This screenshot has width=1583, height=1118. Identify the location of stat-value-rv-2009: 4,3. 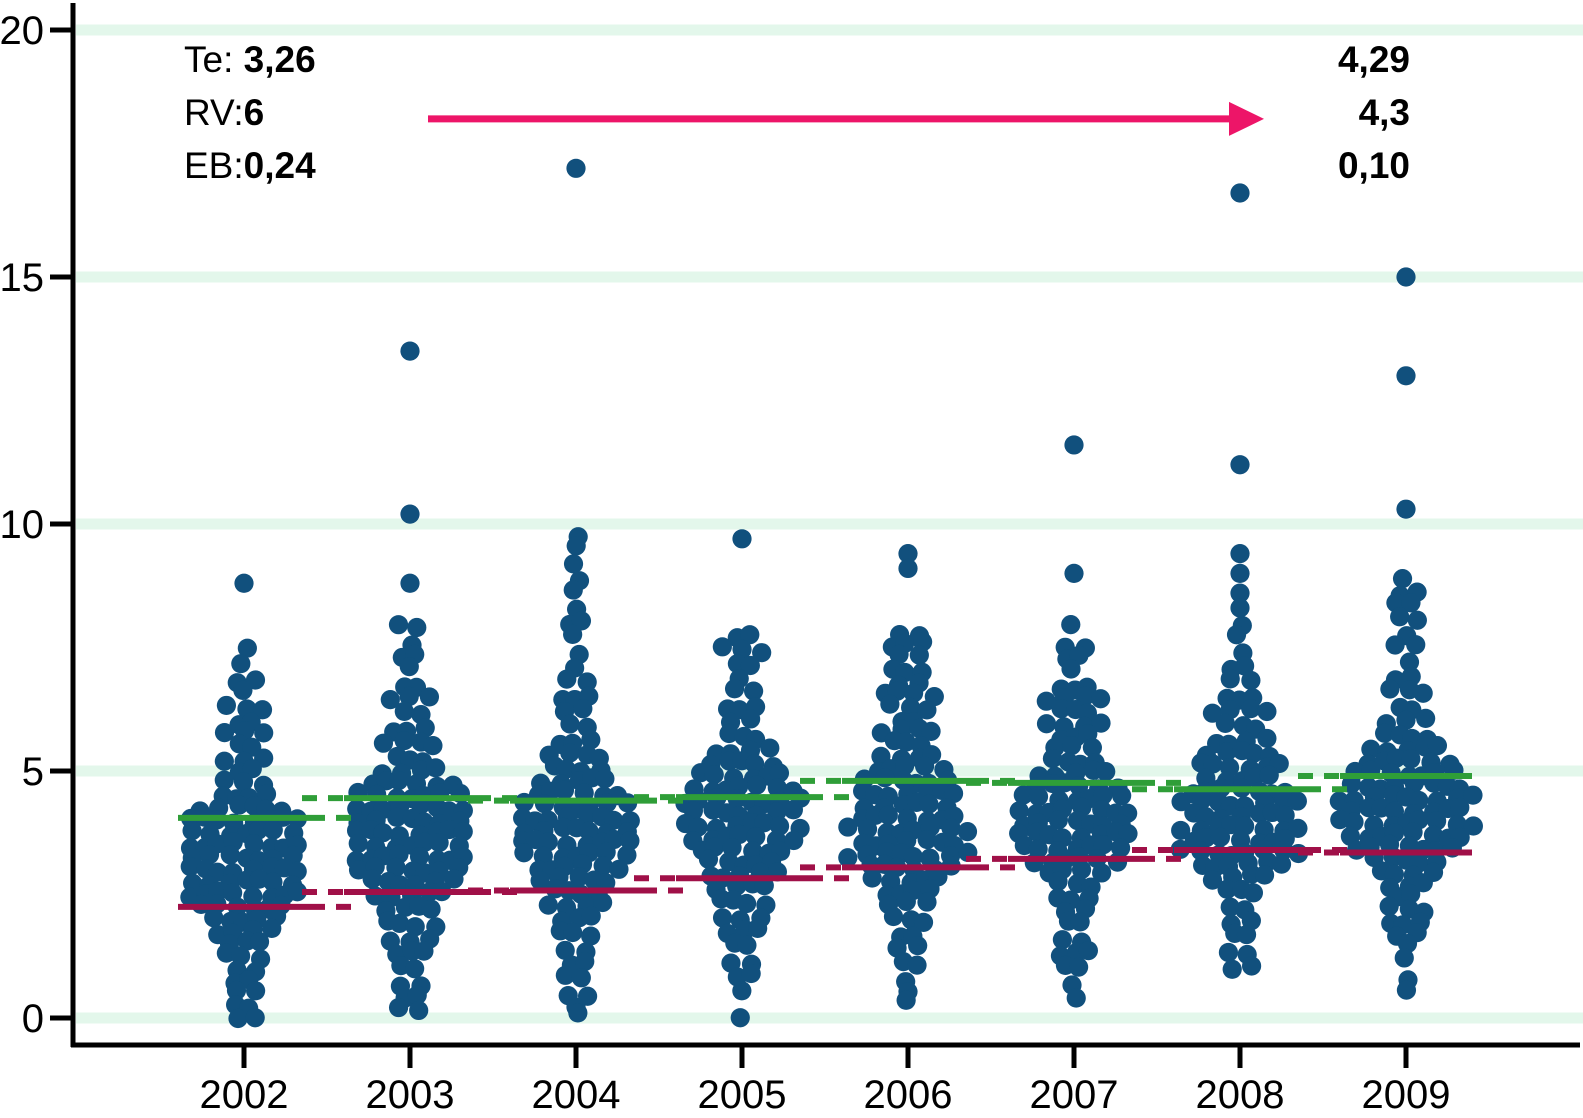
(1384, 112).